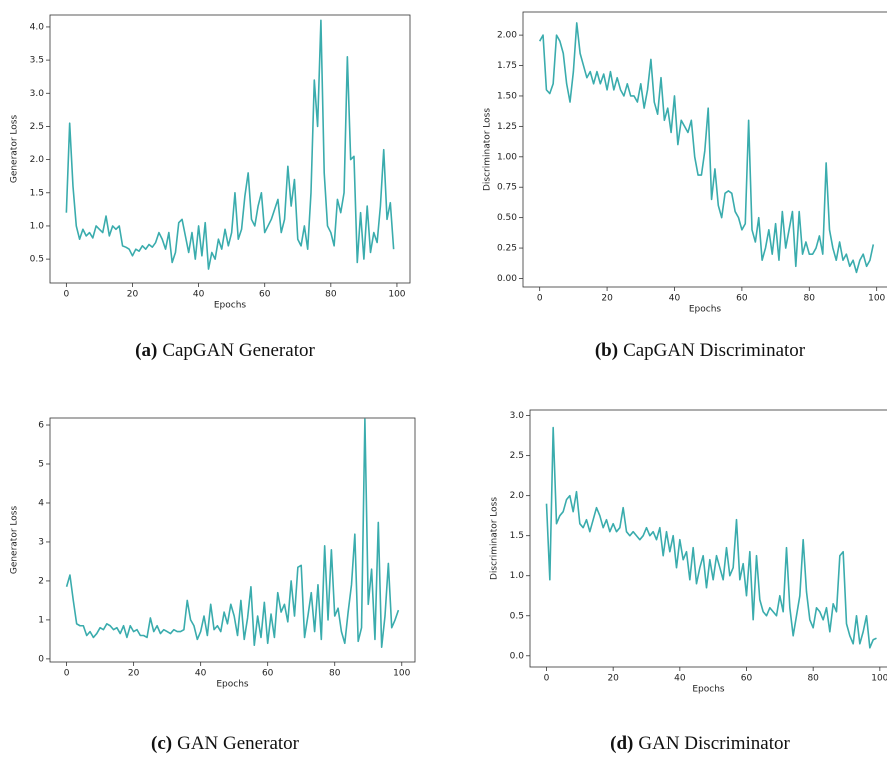  Describe the element at coordinates (41, 503) in the screenshot. I see `y-tick-label: 4` at that location.